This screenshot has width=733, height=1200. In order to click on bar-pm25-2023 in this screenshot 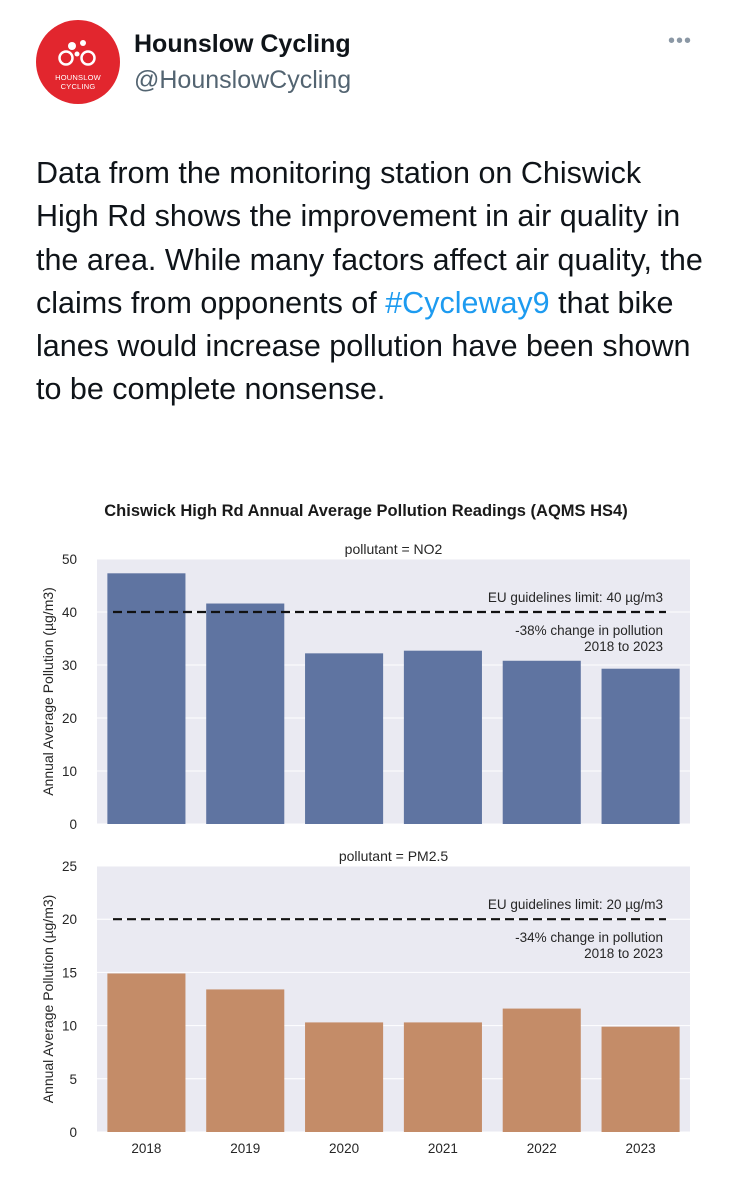, I will do `click(640, 1079)`.